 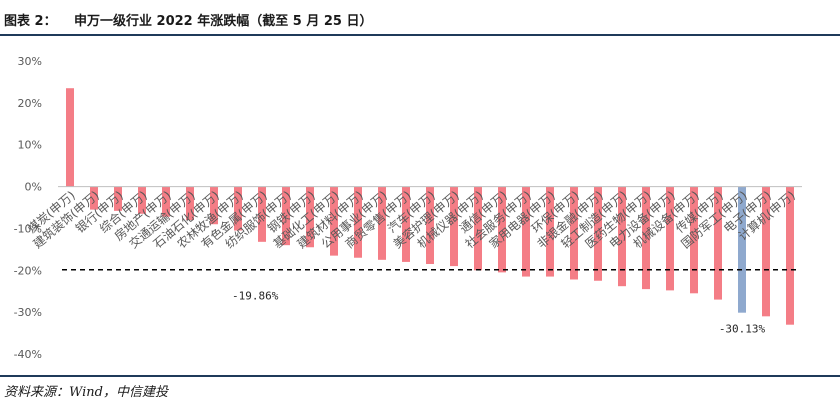 I want to click on y-tick-label: -20%, so click(x=28, y=270).